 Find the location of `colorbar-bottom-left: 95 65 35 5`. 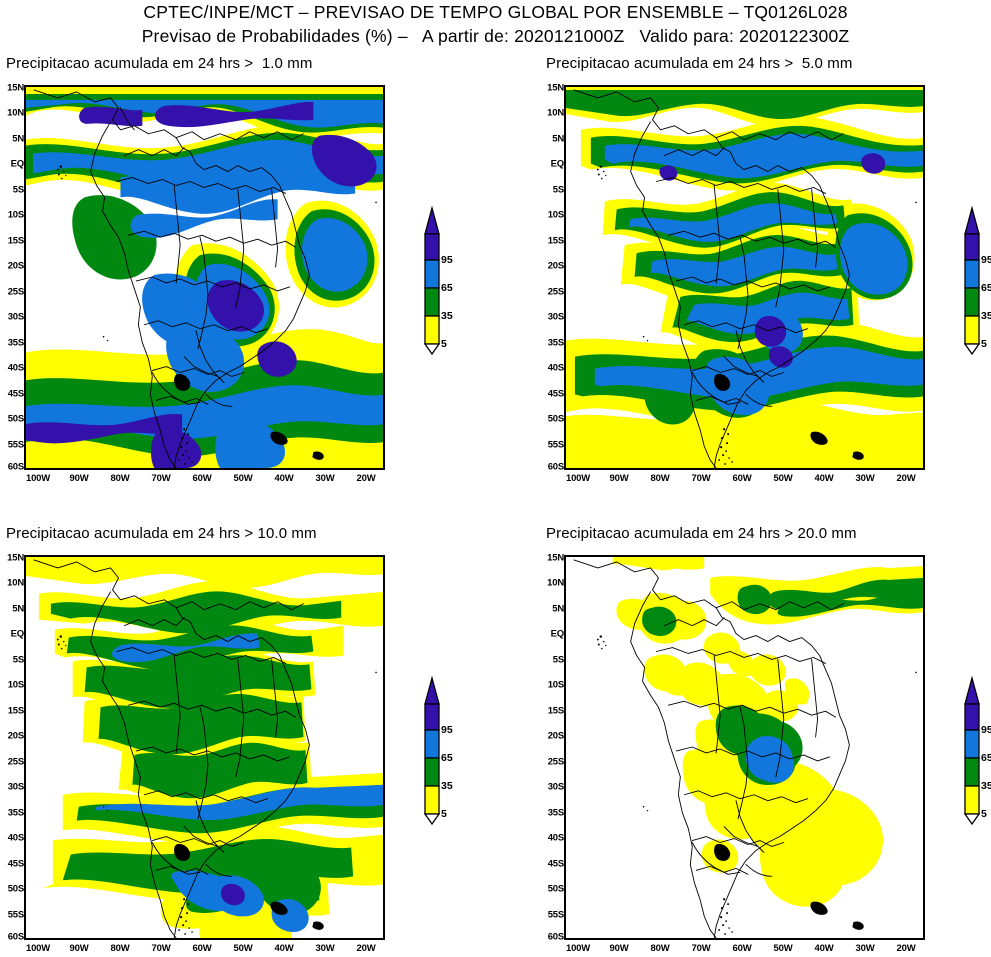

colorbar-bottom-left: 95 65 35 5 is located at coordinates (448, 751).